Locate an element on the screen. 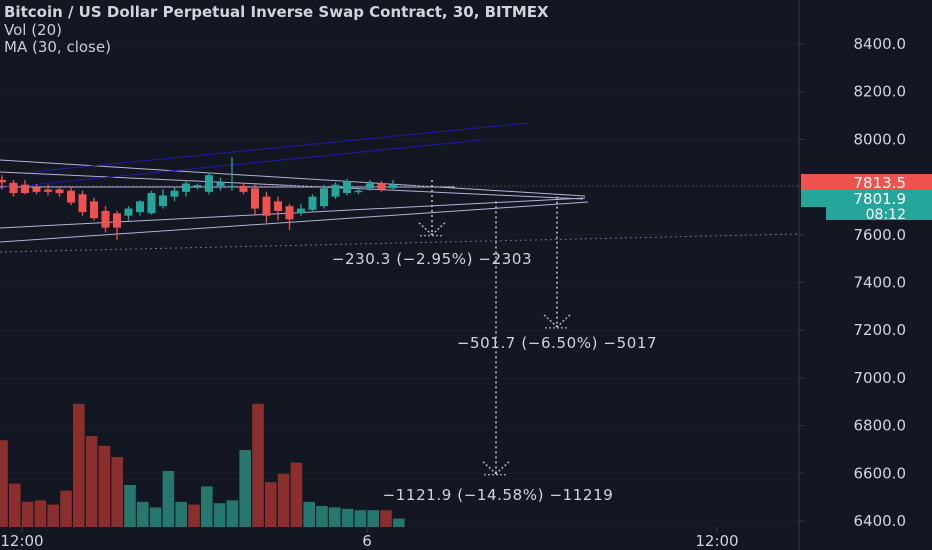 This screenshot has height=550, width=932. price-tick-label: 6600.0 is located at coordinates (880, 473).